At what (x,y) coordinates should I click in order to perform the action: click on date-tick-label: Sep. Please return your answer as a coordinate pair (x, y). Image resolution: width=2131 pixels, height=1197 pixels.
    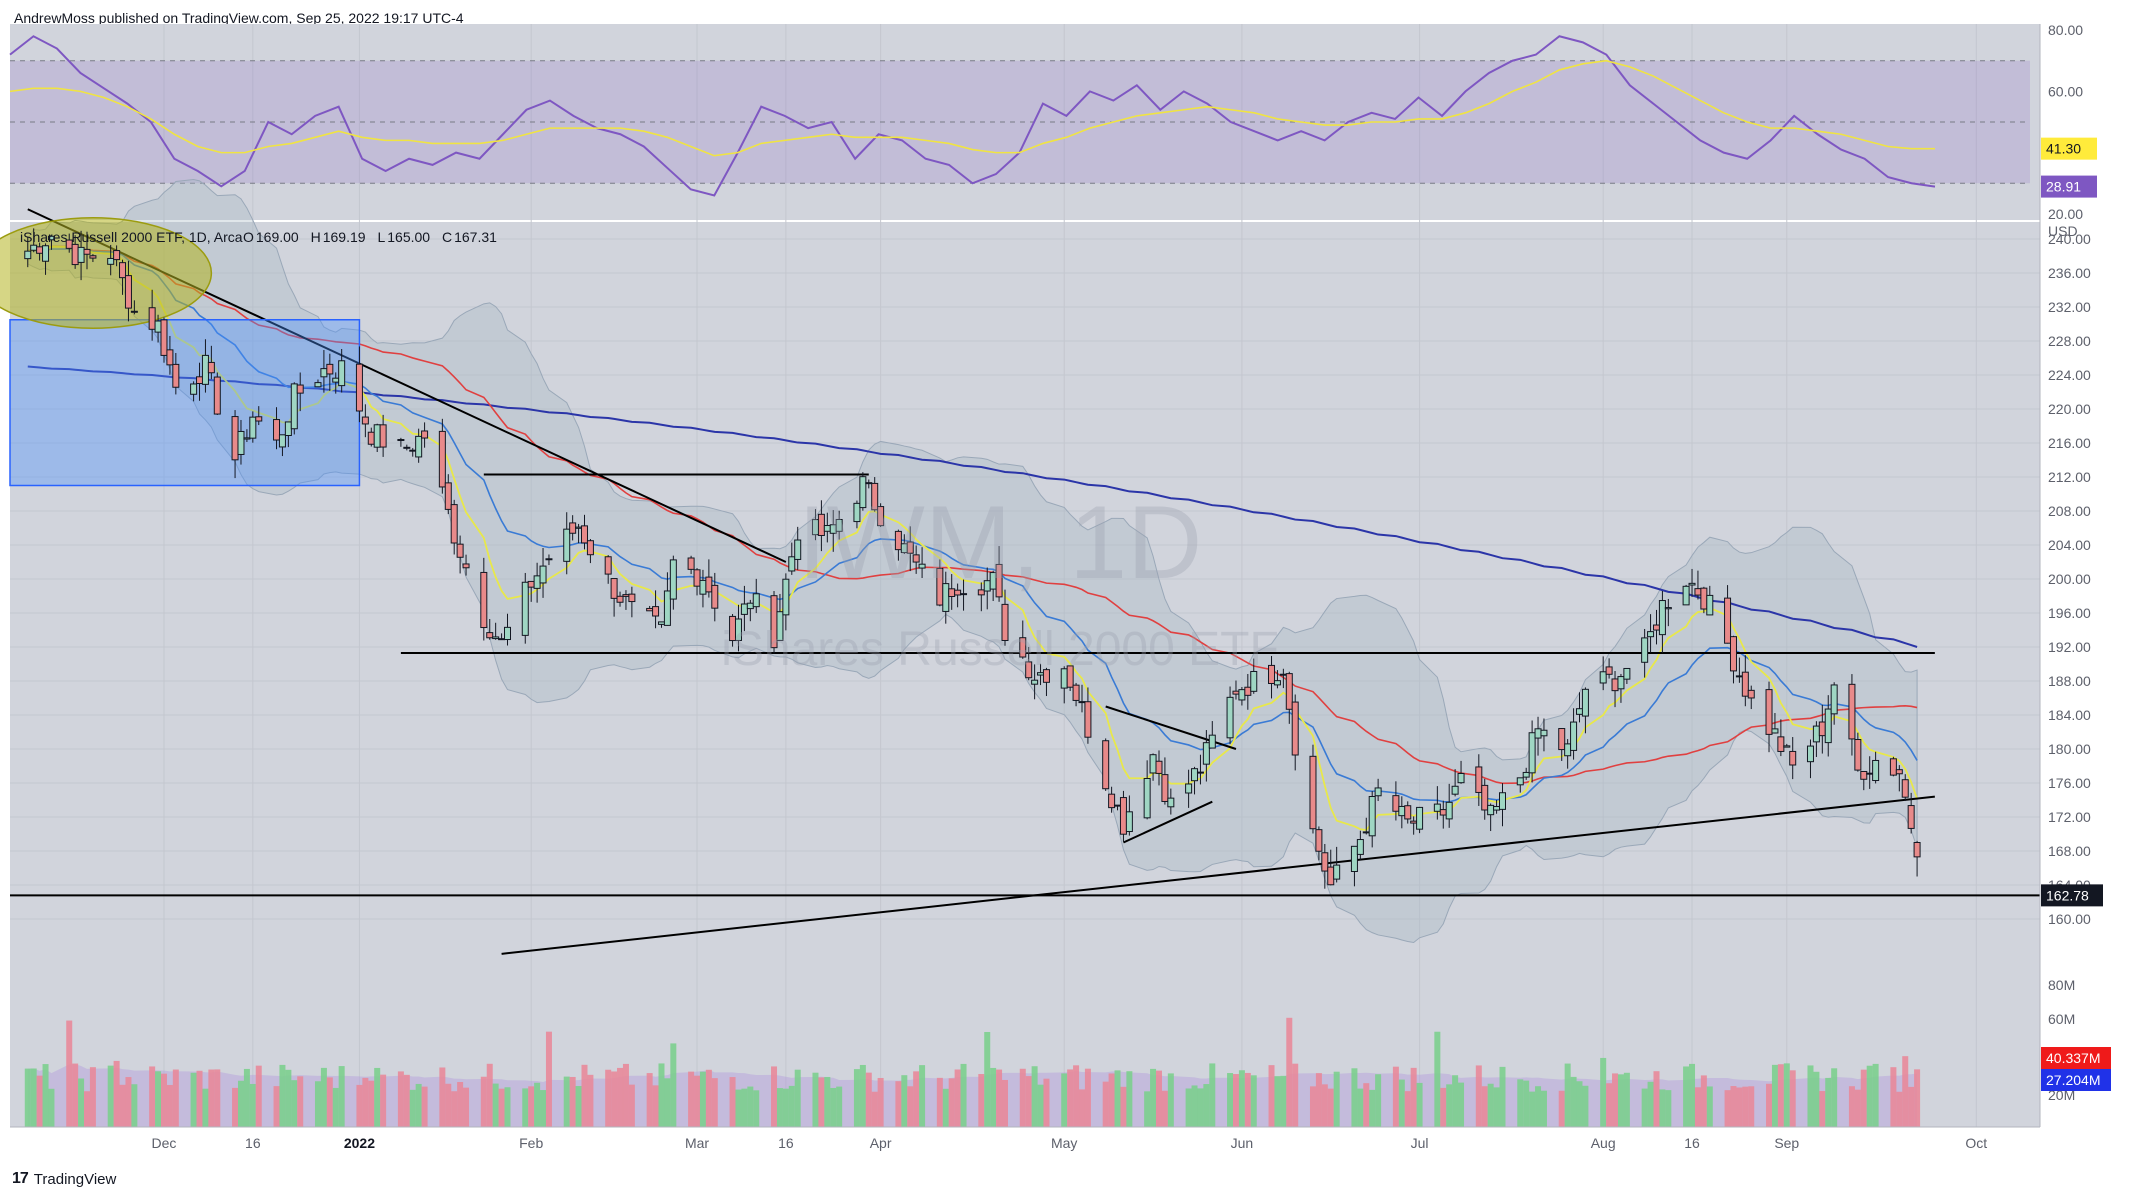
    Looking at the image, I should click on (1786, 1143).